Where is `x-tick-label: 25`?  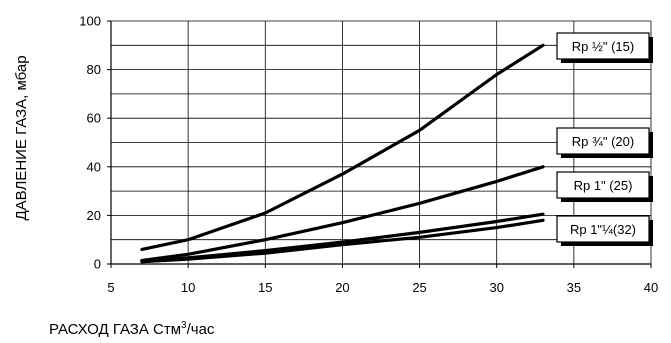 x-tick-label: 25 is located at coordinates (419, 287).